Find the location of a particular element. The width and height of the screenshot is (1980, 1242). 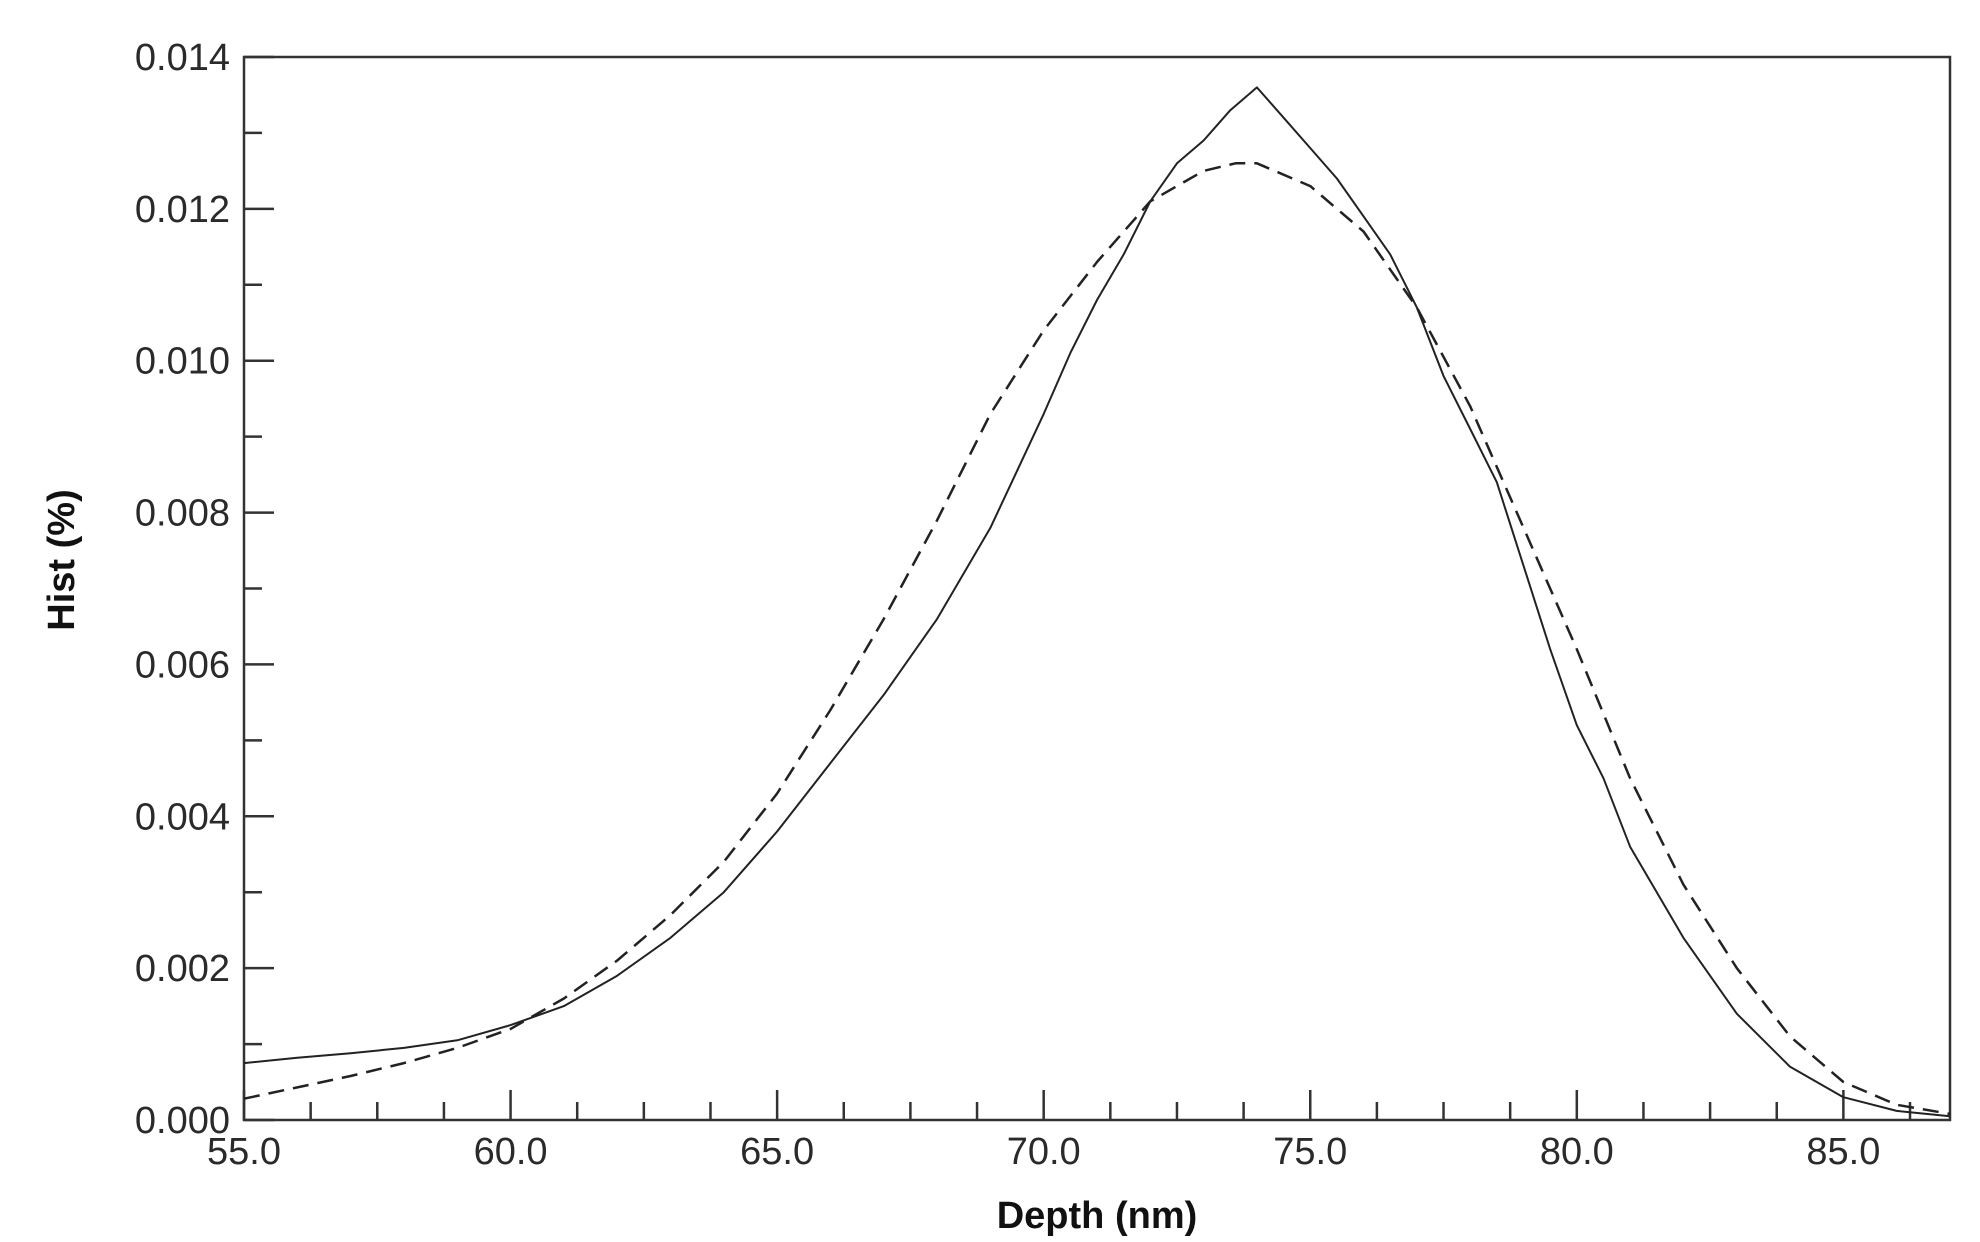

x-tick-label: 60.0 is located at coordinates (511, 1152).